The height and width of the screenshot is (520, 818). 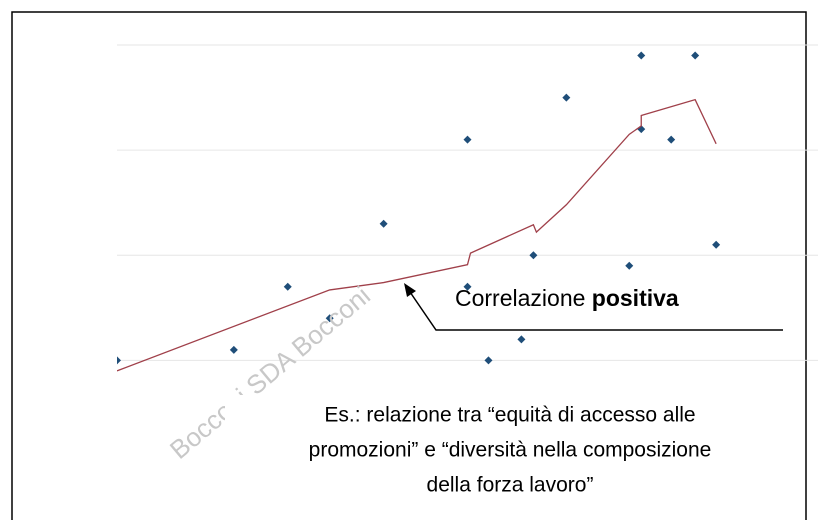 I want to click on arrow-head, so click(x=410, y=290).